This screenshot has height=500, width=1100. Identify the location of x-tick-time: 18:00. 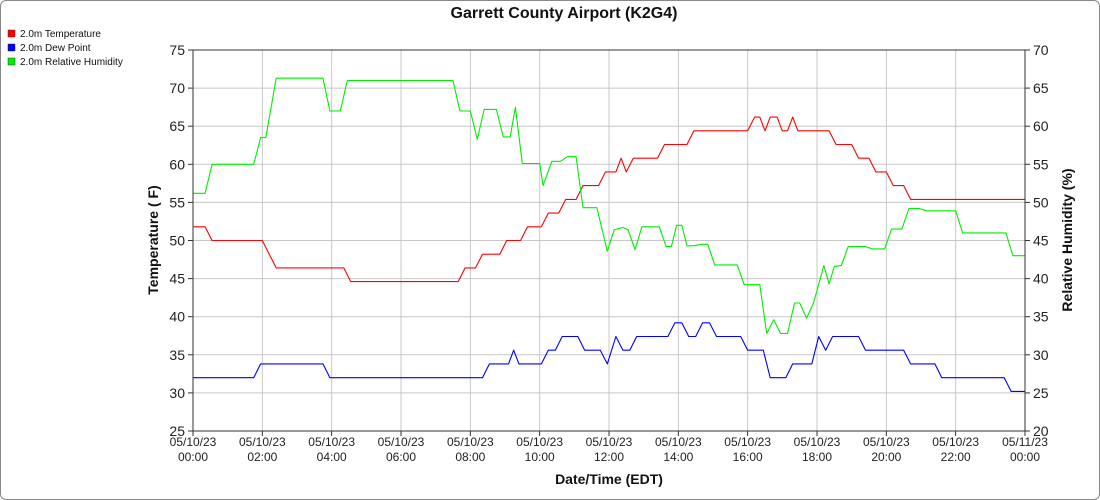
(817, 457).